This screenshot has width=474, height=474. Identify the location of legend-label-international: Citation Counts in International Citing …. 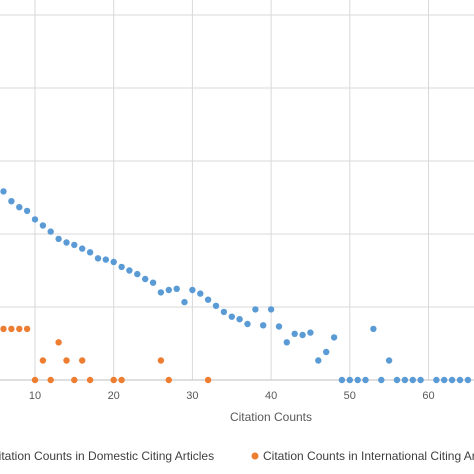
(368, 456).